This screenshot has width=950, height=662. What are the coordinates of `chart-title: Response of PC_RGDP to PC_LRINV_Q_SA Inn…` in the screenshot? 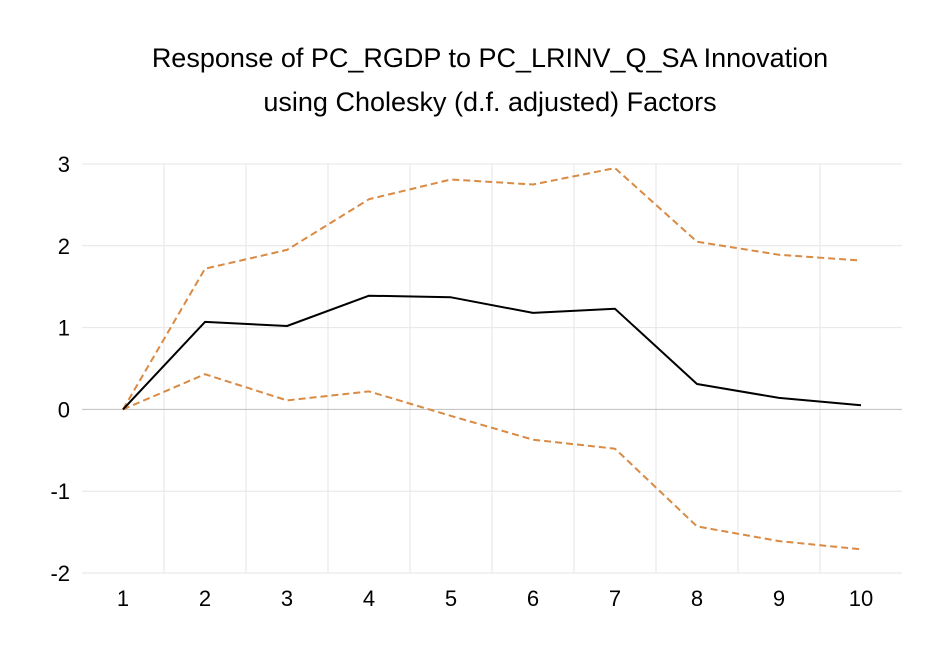 It's located at (490, 58).